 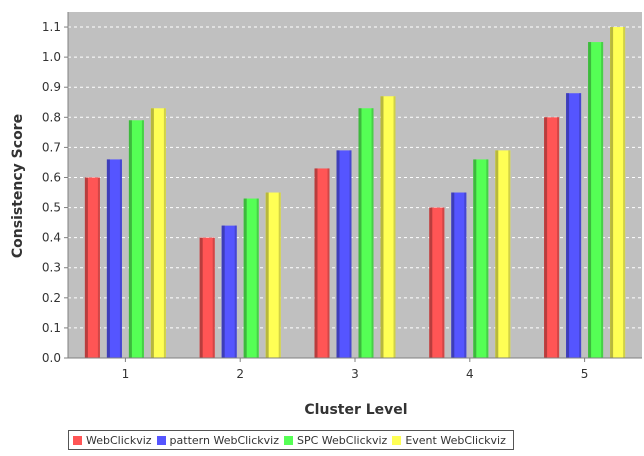 What do you see at coordinates (51, 208) in the screenshot?
I see `y-tick-label: 0.5` at bounding box center [51, 208].